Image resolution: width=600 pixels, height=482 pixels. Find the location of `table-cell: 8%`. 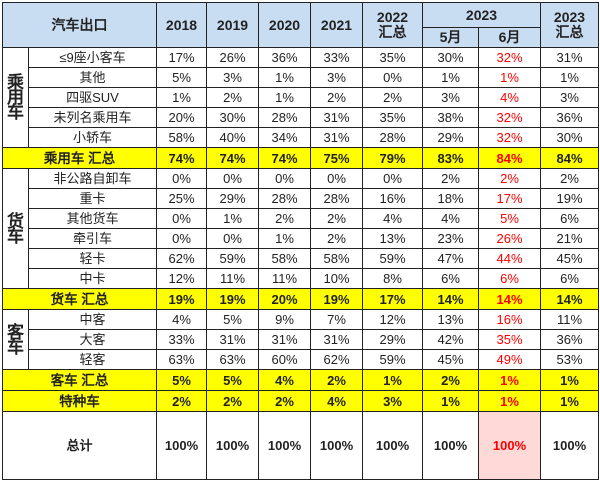

table-cell: 8% is located at coordinates (392, 278).